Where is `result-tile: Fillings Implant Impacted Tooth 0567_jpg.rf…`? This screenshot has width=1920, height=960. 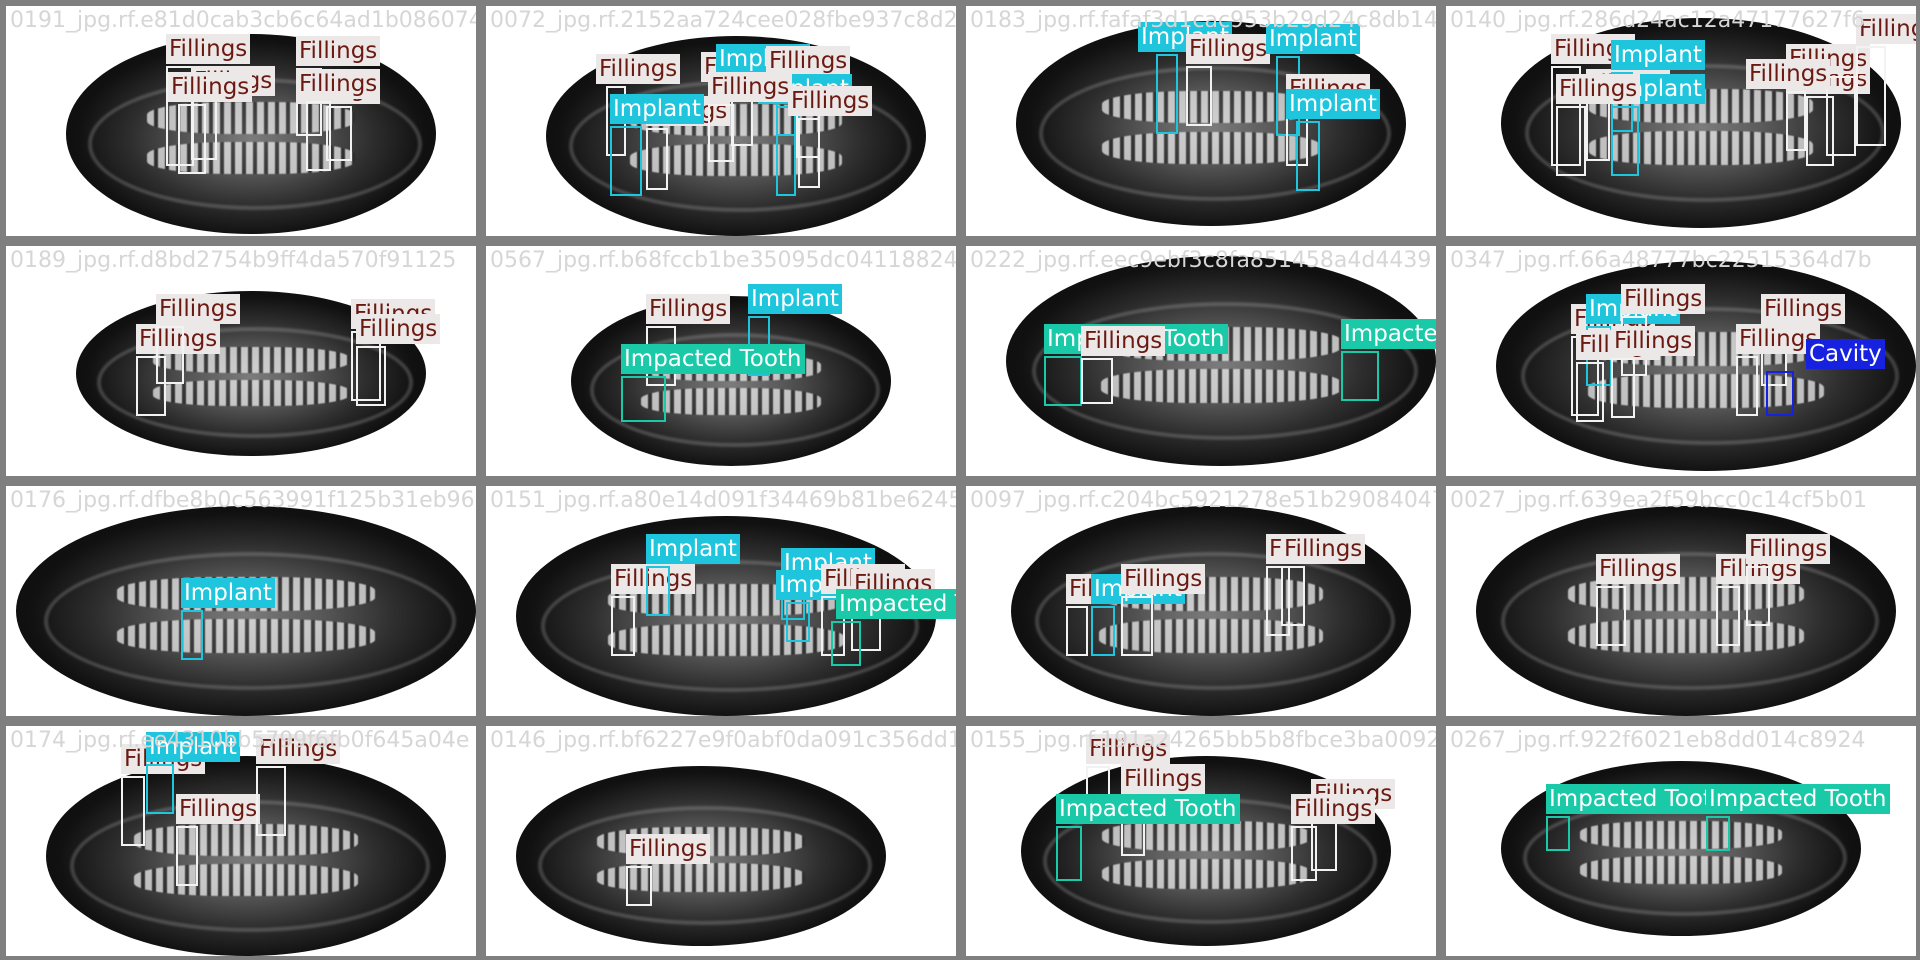
result-tile: Fillings Implant Impacted Tooth 0567_jpg.rf… is located at coordinates (721, 361).